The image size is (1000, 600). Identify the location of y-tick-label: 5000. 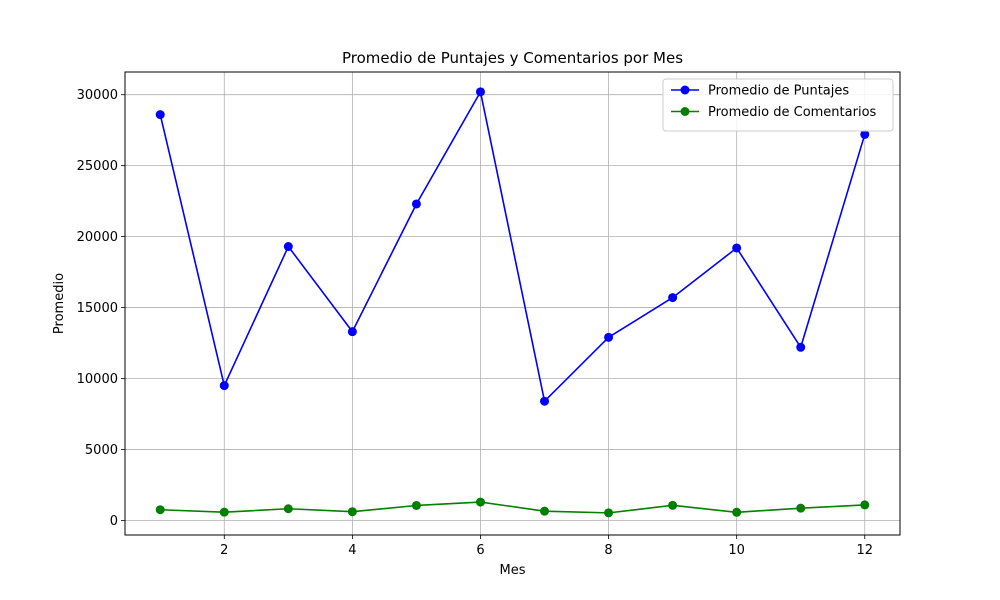
(101, 450).